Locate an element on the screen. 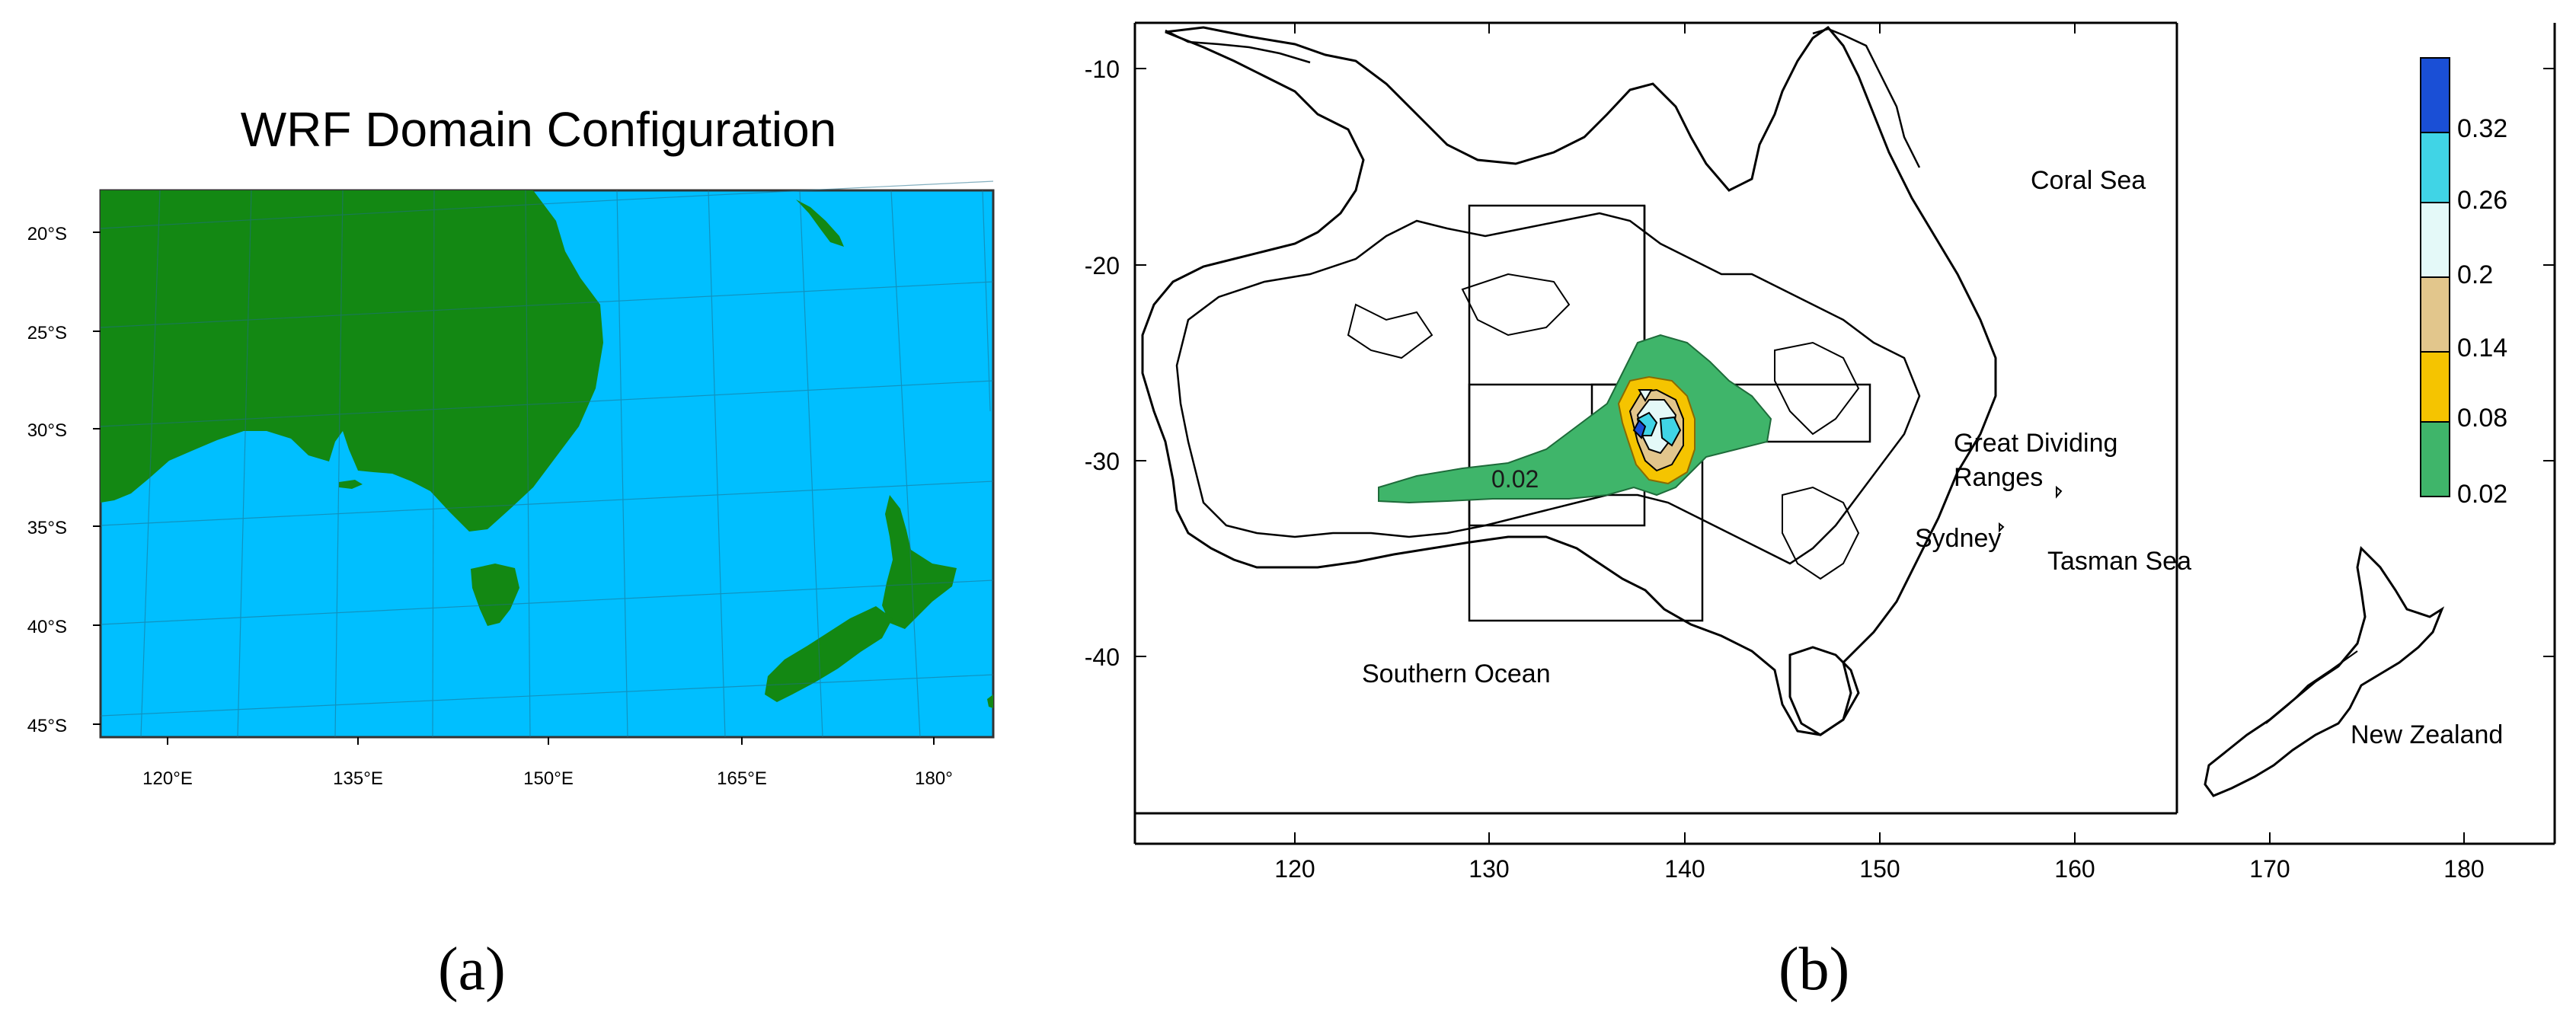 The width and height of the screenshot is (2576, 1025). label-great-dividing-1: Great Dividing is located at coordinates (2036, 443).